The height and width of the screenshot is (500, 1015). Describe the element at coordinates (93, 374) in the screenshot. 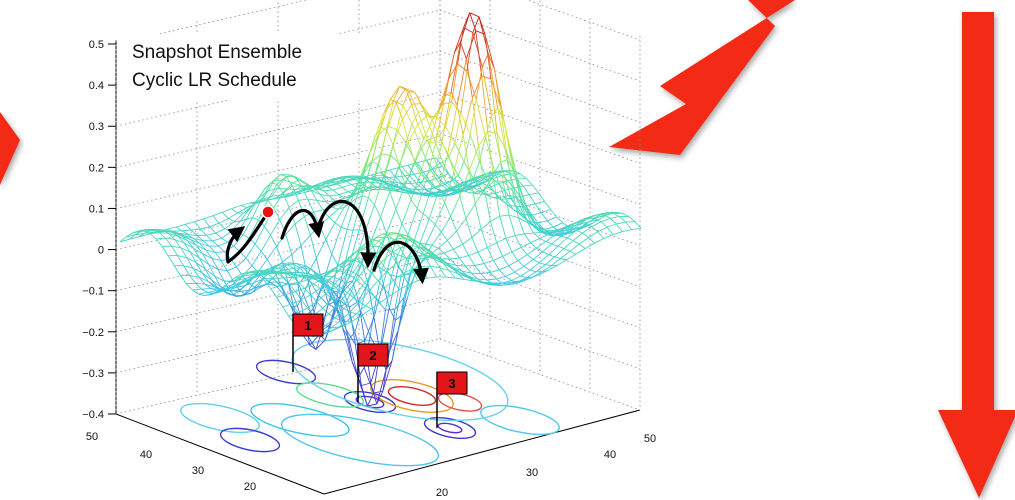

I see `z-tick-label: −0.3` at that location.